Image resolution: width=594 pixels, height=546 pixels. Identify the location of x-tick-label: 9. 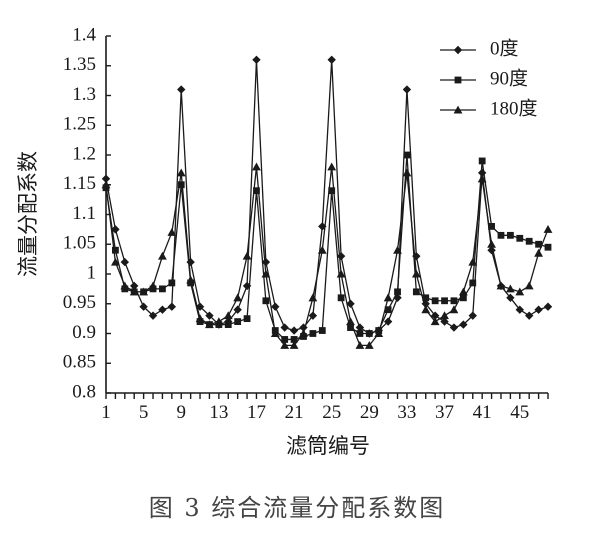
(181, 412).